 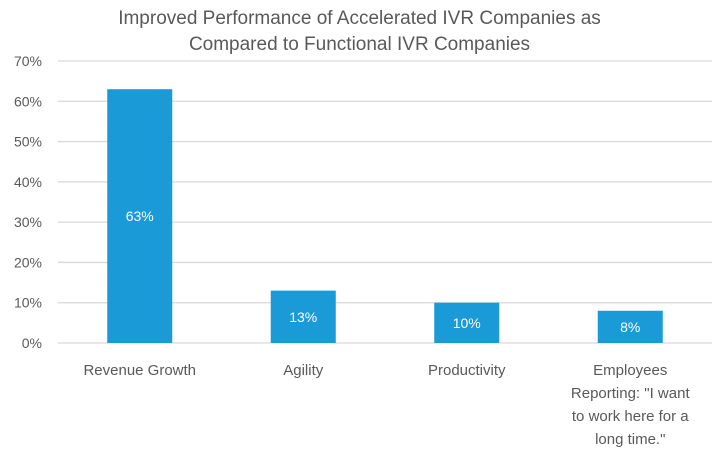 I want to click on data-label-2: 10%, so click(x=467, y=323).